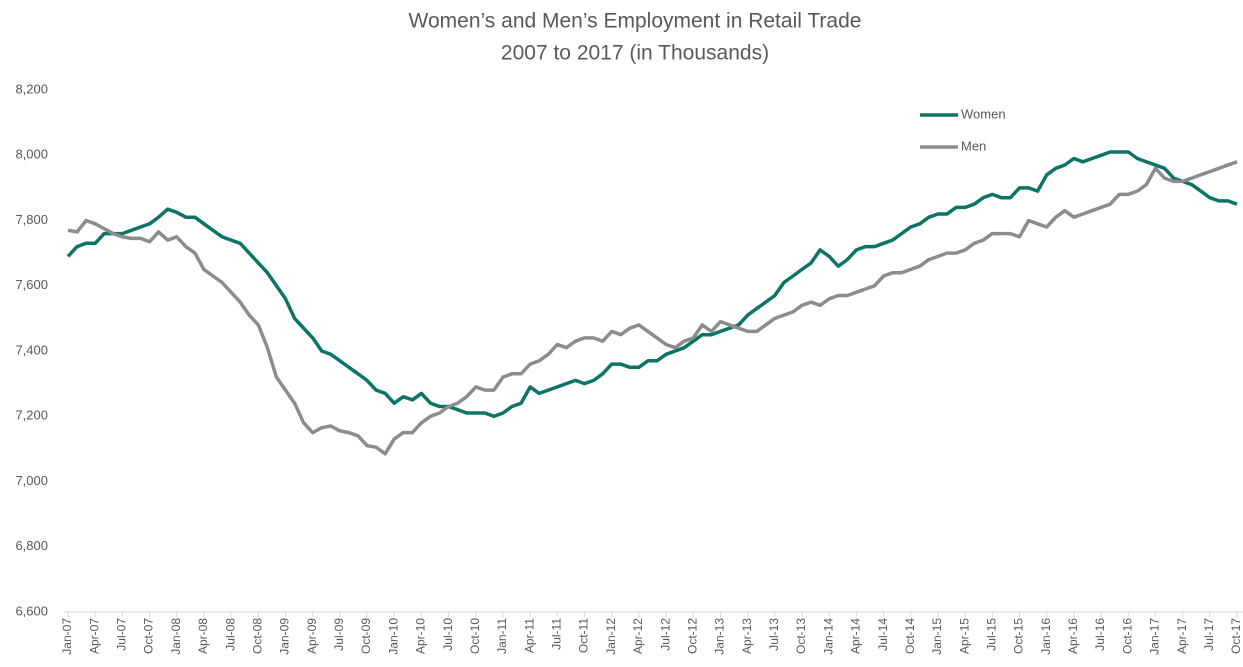 This screenshot has height=667, width=1243. I want to click on x-tick-label: Jan-12, so click(611, 636).